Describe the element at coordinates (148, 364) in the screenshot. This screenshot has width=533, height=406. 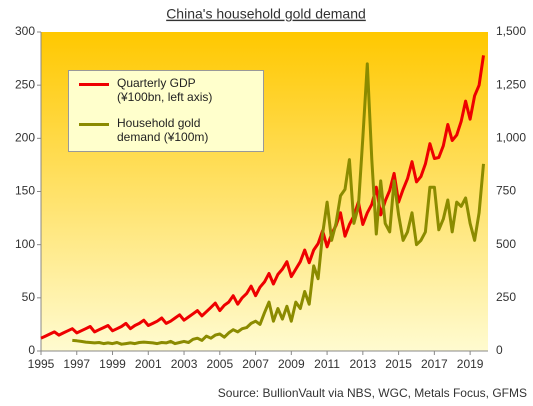
I see `x-tick-label: 2001` at that location.